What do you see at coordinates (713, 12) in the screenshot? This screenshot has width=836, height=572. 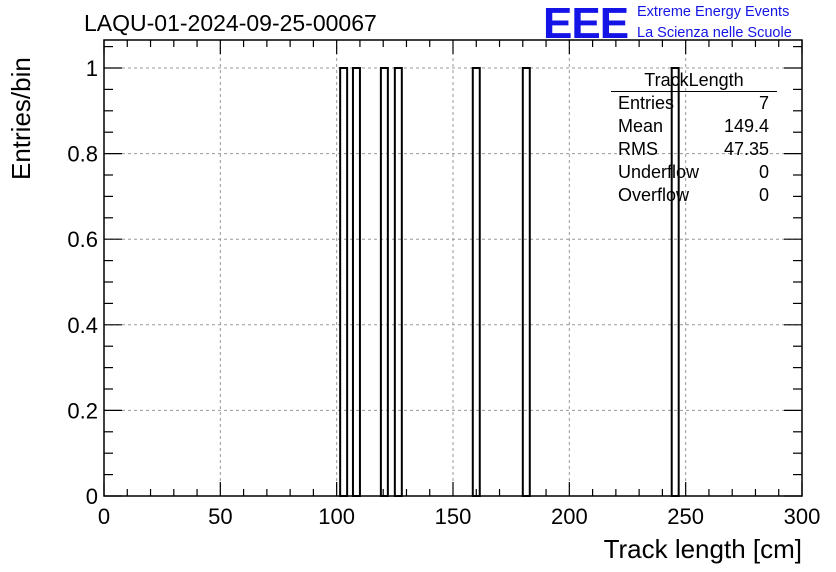 I see `logo-line-1: Extreme Energy Events` at bounding box center [713, 12].